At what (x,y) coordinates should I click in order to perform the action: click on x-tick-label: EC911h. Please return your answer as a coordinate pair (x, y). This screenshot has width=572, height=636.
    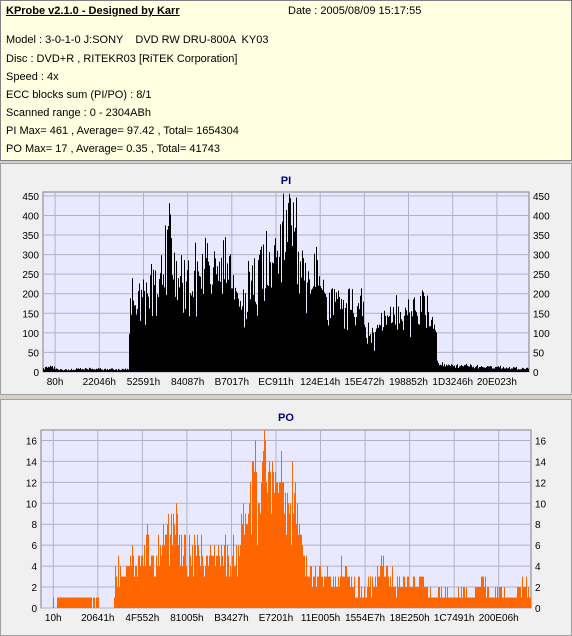
    Looking at the image, I should click on (275, 382).